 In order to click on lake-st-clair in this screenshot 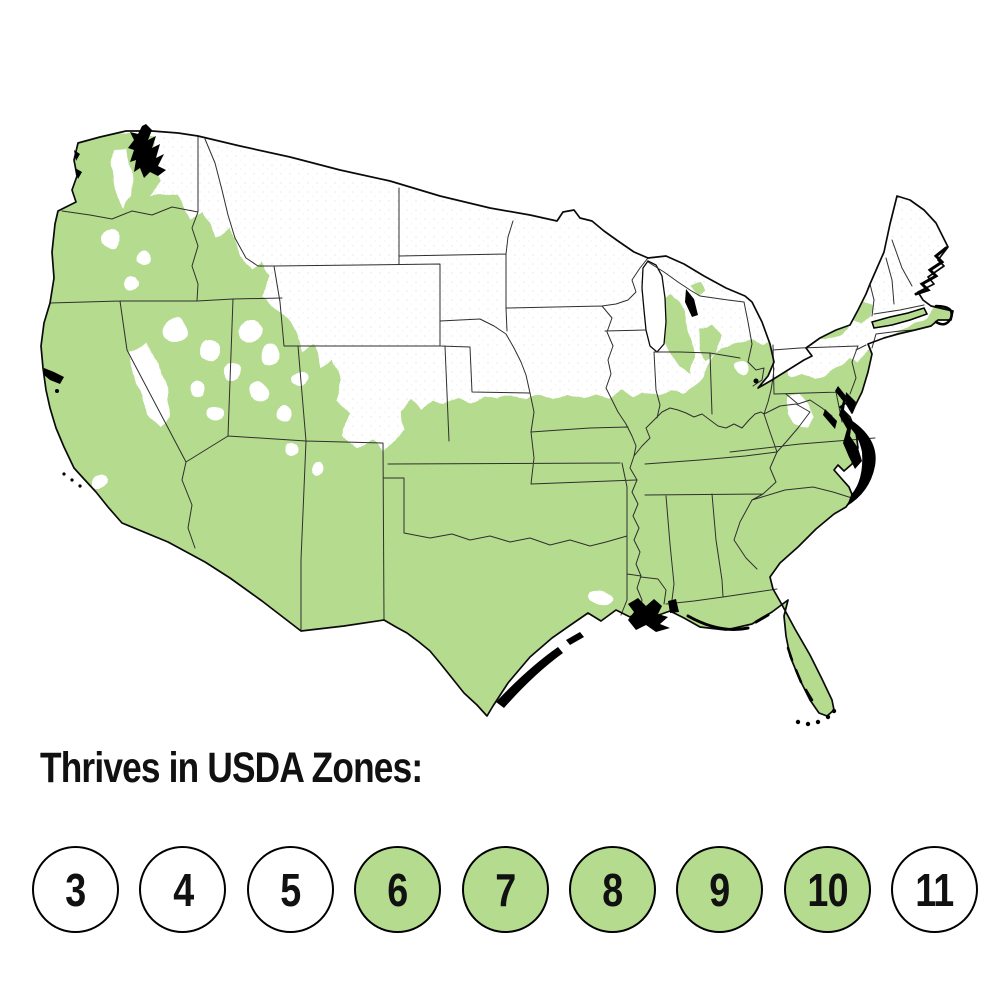, I will do `click(756, 381)`.